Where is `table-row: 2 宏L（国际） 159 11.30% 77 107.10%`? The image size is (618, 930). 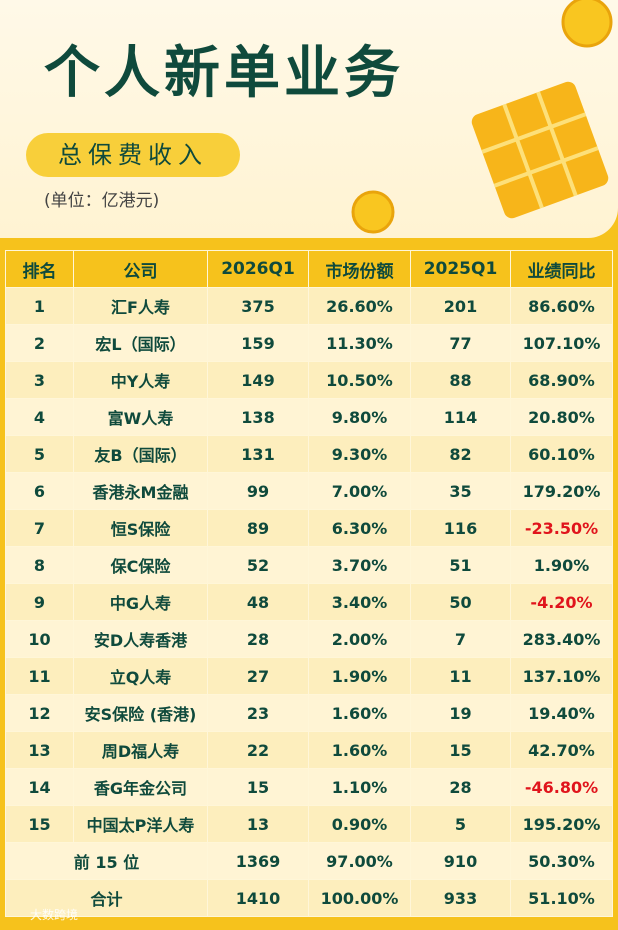
table-row: 2 宏L（国际） 159 11.30% 77 107.10% is located at coordinates (309, 343).